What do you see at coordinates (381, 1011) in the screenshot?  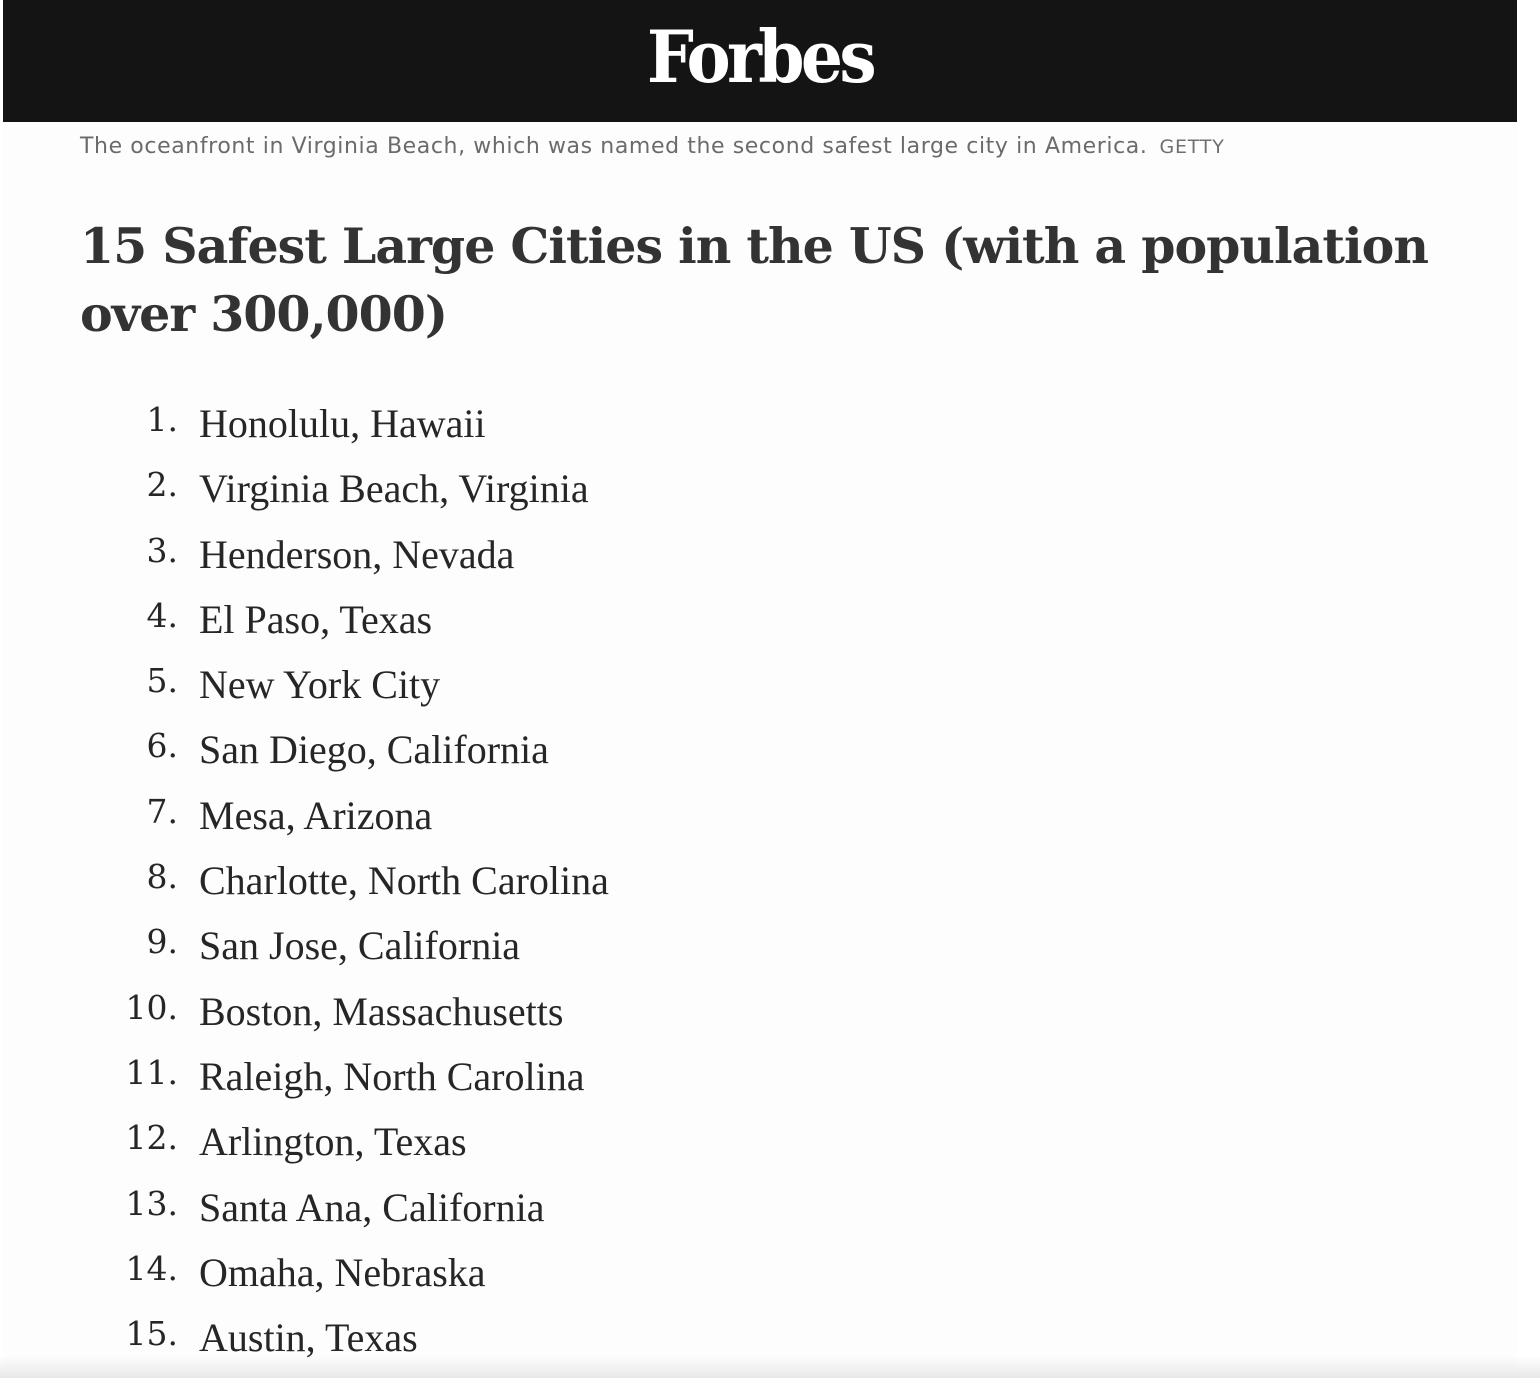 I see `list-item-city: Boston, Massachusetts` at bounding box center [381, 1011].